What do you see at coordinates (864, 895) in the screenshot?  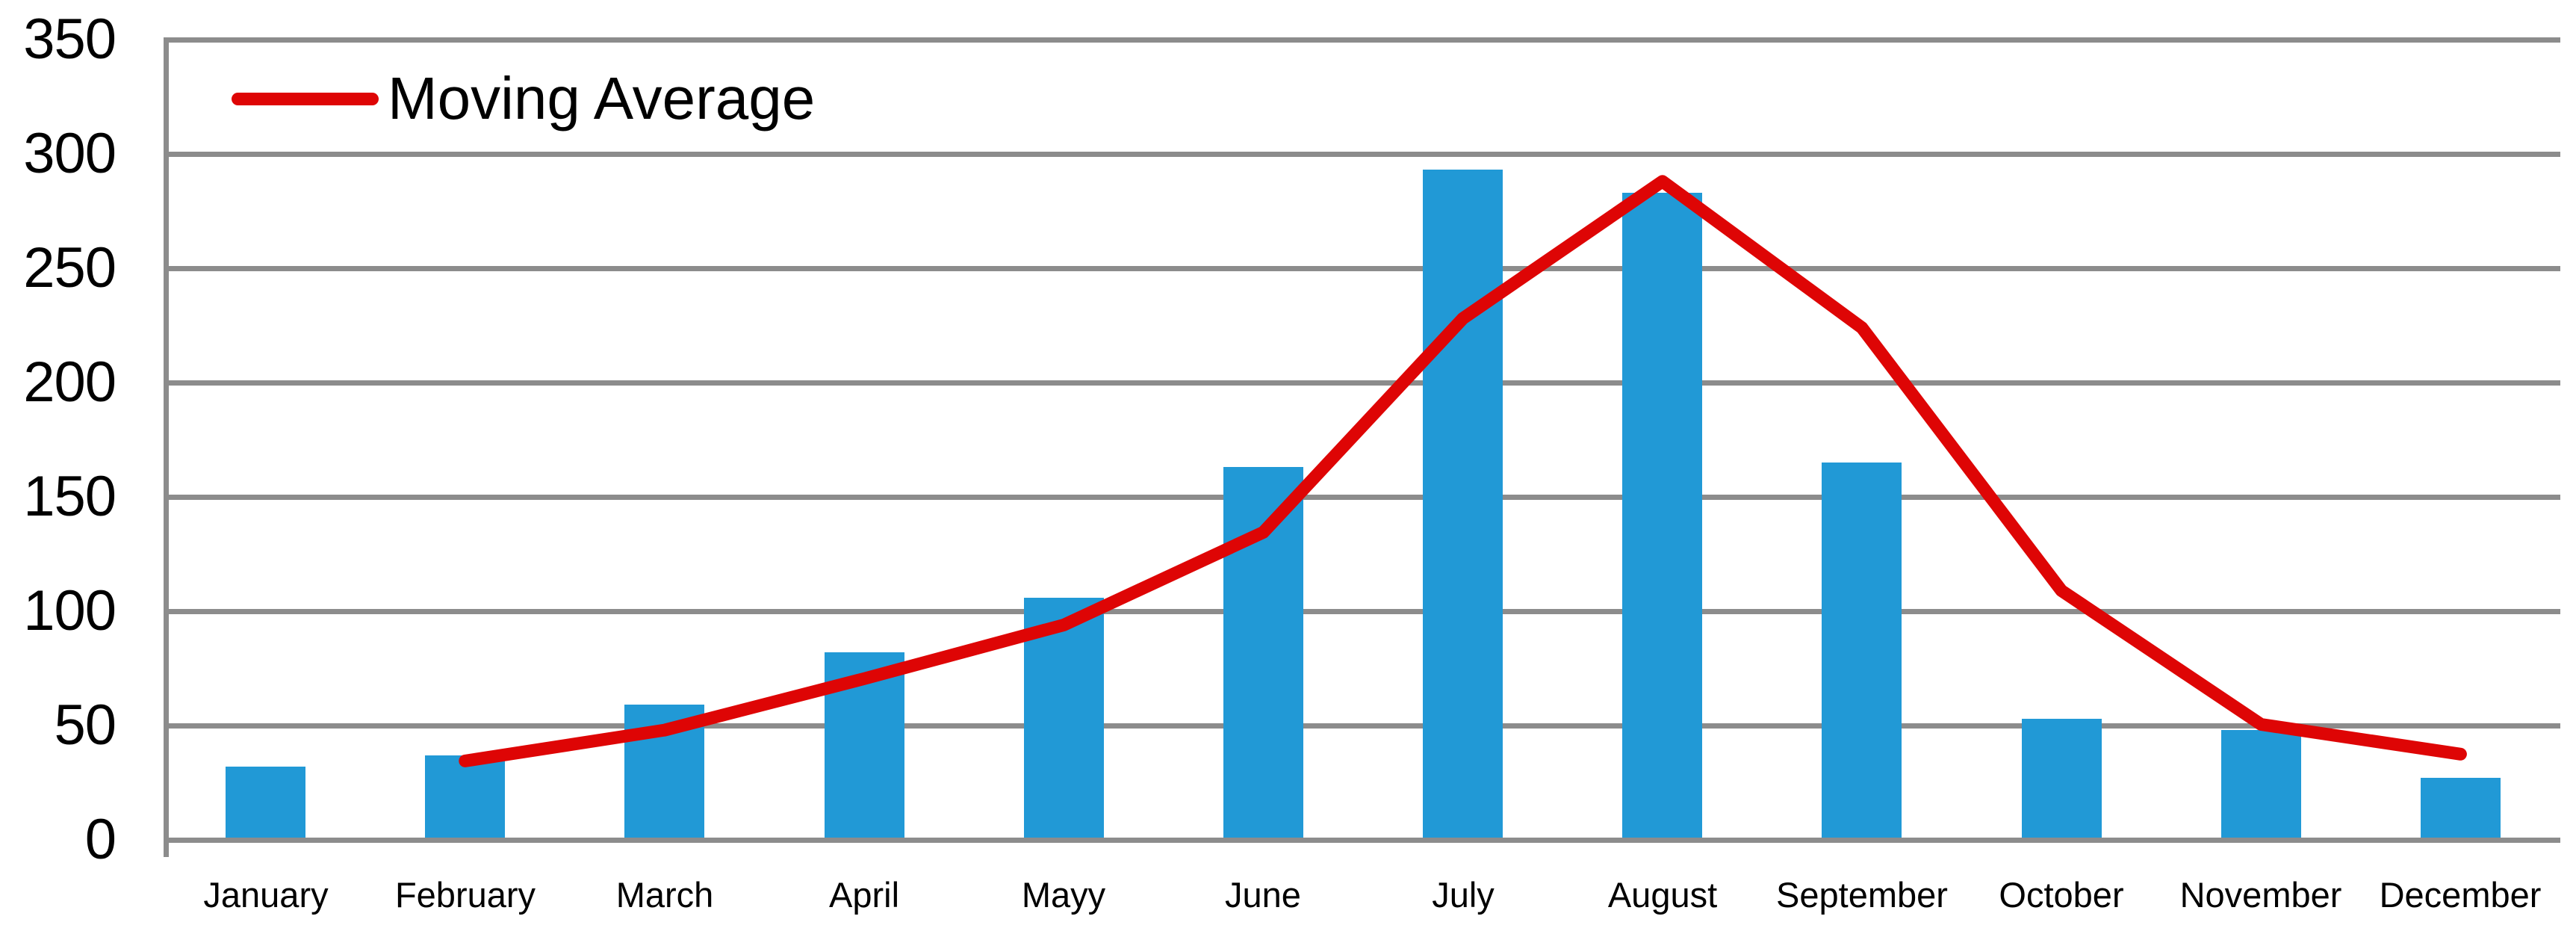 I see `x-tick-label-april: April` at bounding box center [864, 895].